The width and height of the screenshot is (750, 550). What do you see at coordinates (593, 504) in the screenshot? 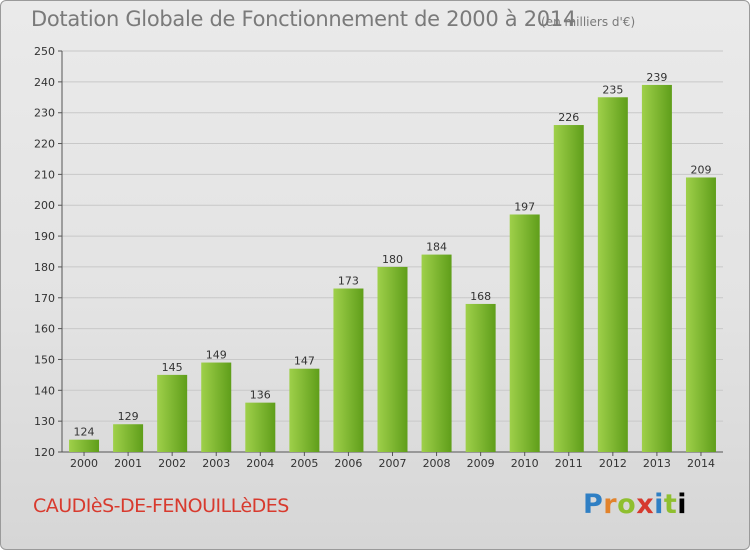
I see `logo-letter: P` at bounding box center [593, 504].